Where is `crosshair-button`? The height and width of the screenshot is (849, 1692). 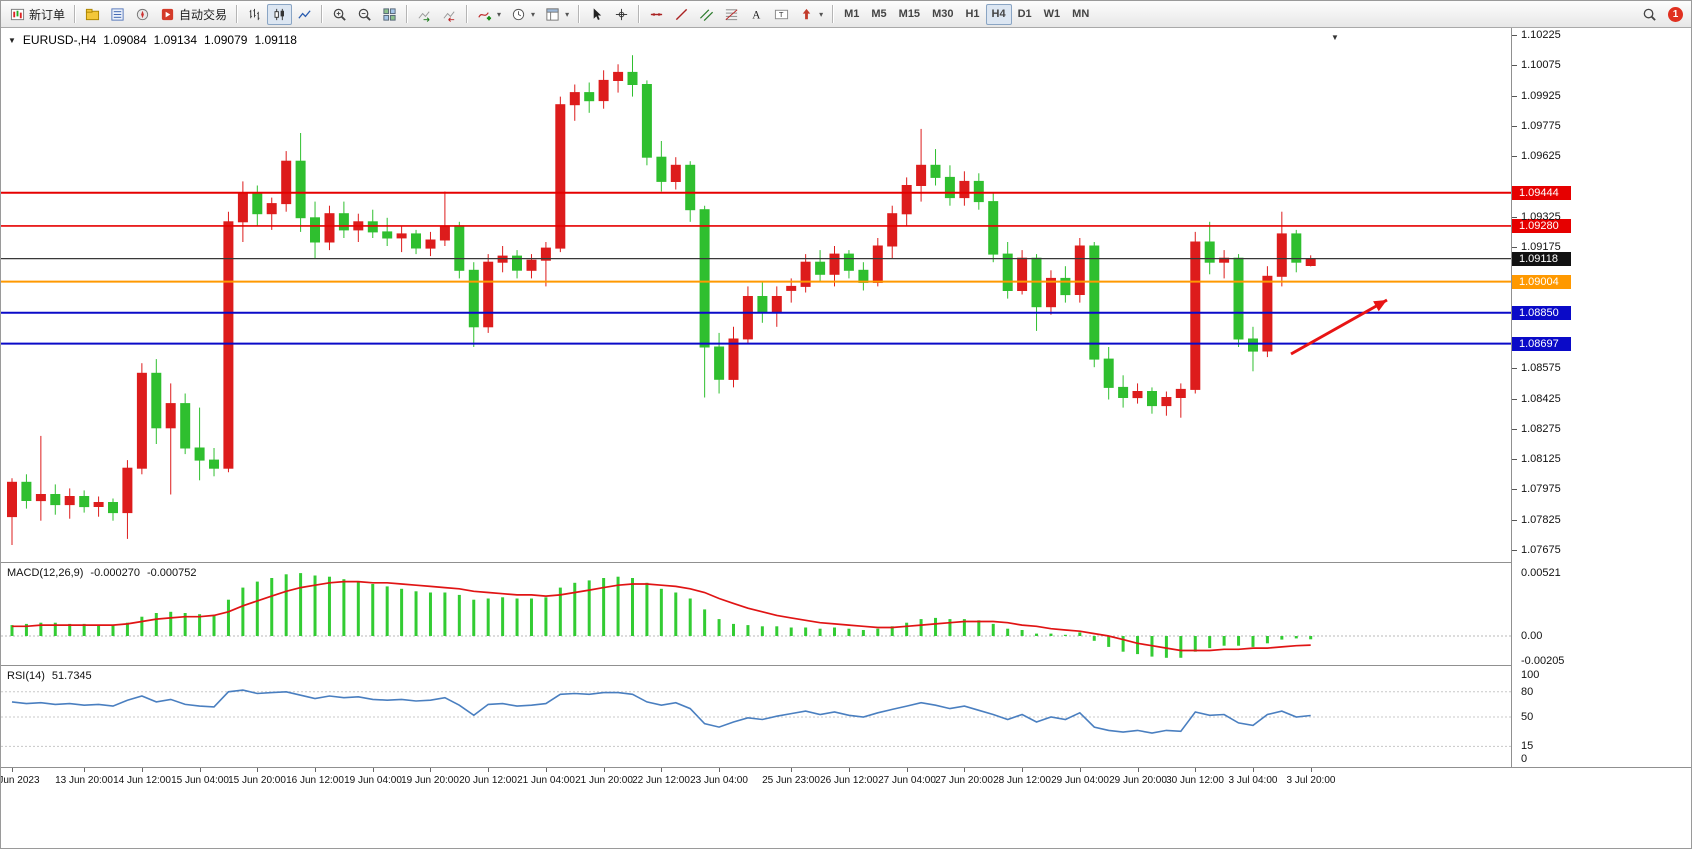
crosshair-button is located at coordinates (621, 14).